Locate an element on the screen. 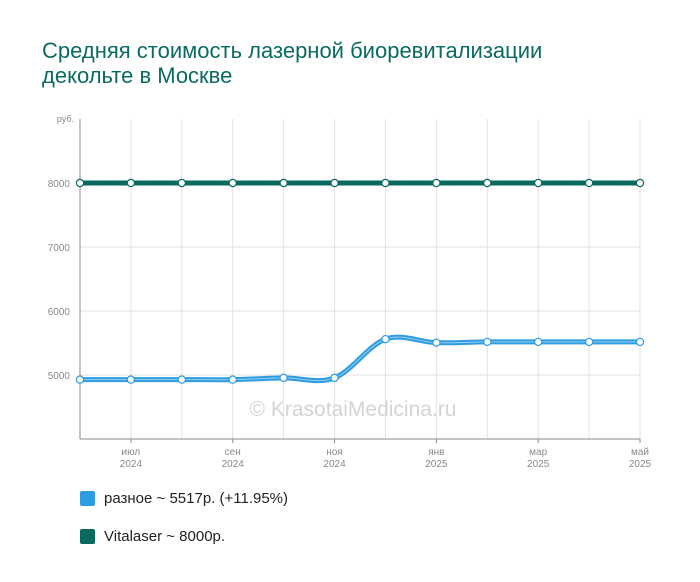  y-axis-unit: руб. is located at coordinates (65, 119).